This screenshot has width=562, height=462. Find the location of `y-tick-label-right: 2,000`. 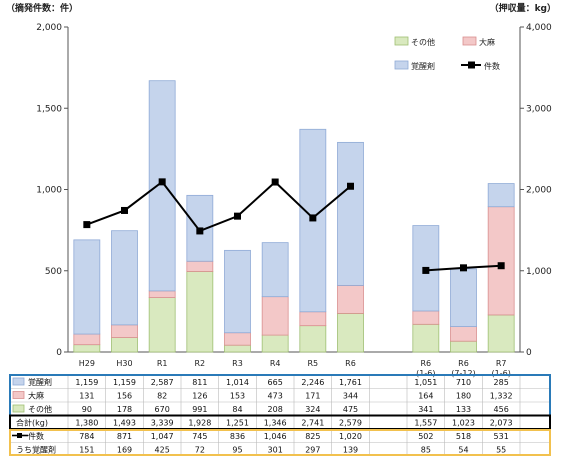

y-tick-label-right: 2,000 is located at coordinates (539, 191).